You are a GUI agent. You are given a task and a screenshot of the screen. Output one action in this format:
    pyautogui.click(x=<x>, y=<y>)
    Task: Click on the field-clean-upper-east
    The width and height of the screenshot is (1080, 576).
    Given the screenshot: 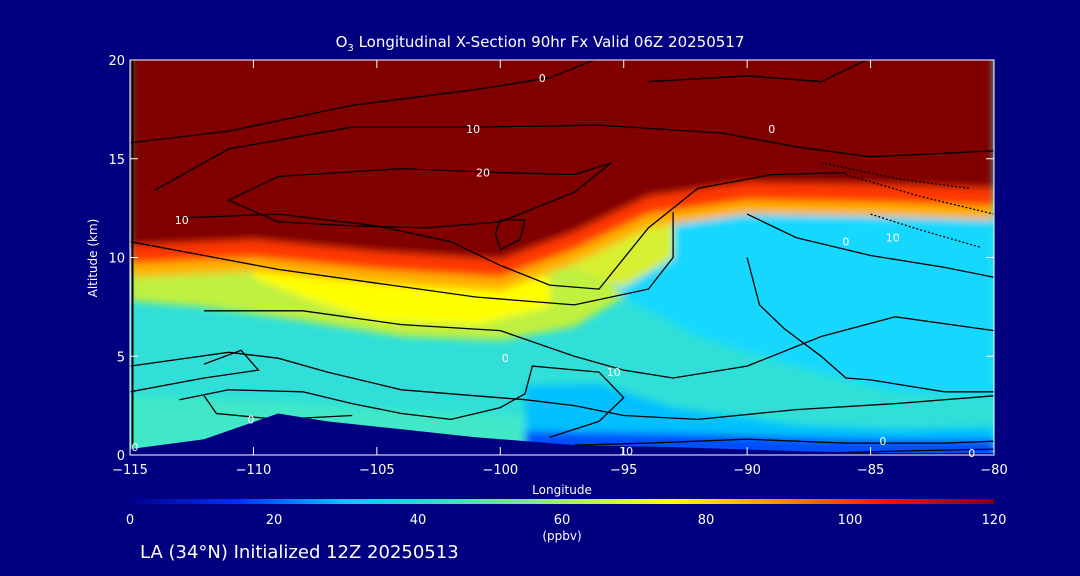 What is the action you would take?
    pyautogui.click(x=784, y=294)
    